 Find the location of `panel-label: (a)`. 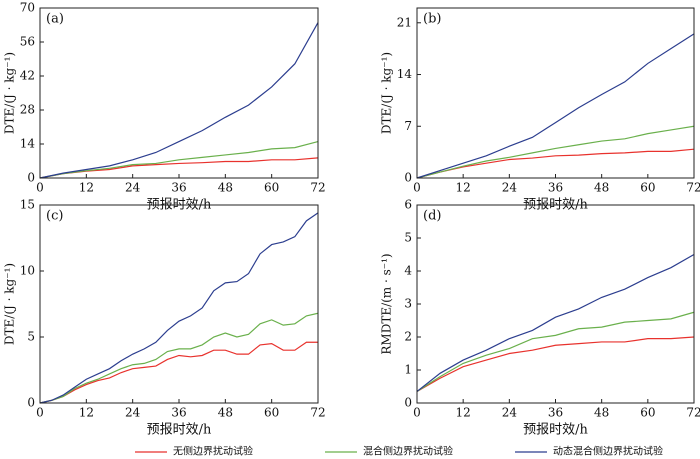

panel-label: (a) is located at coordinates (55, 19).